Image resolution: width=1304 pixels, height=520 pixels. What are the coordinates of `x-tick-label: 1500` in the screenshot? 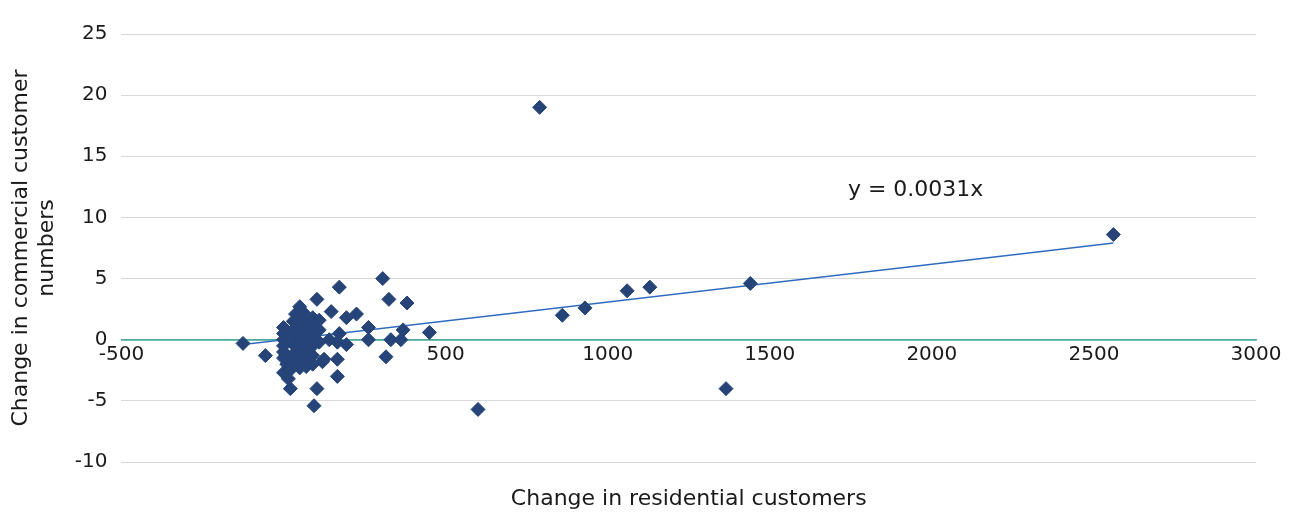 It's located at (770, 352).